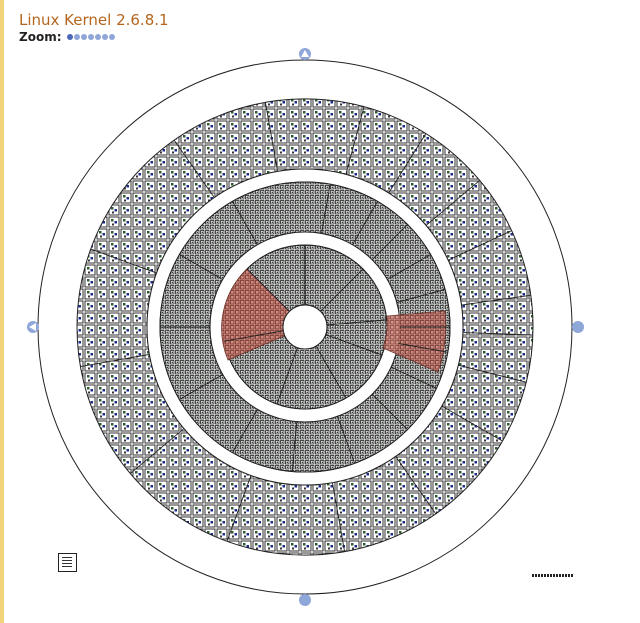  What do you see at coordinates (553, 575) in the screenshot?
I see `footer-caption-graphic` at bounding box center [553, 575].